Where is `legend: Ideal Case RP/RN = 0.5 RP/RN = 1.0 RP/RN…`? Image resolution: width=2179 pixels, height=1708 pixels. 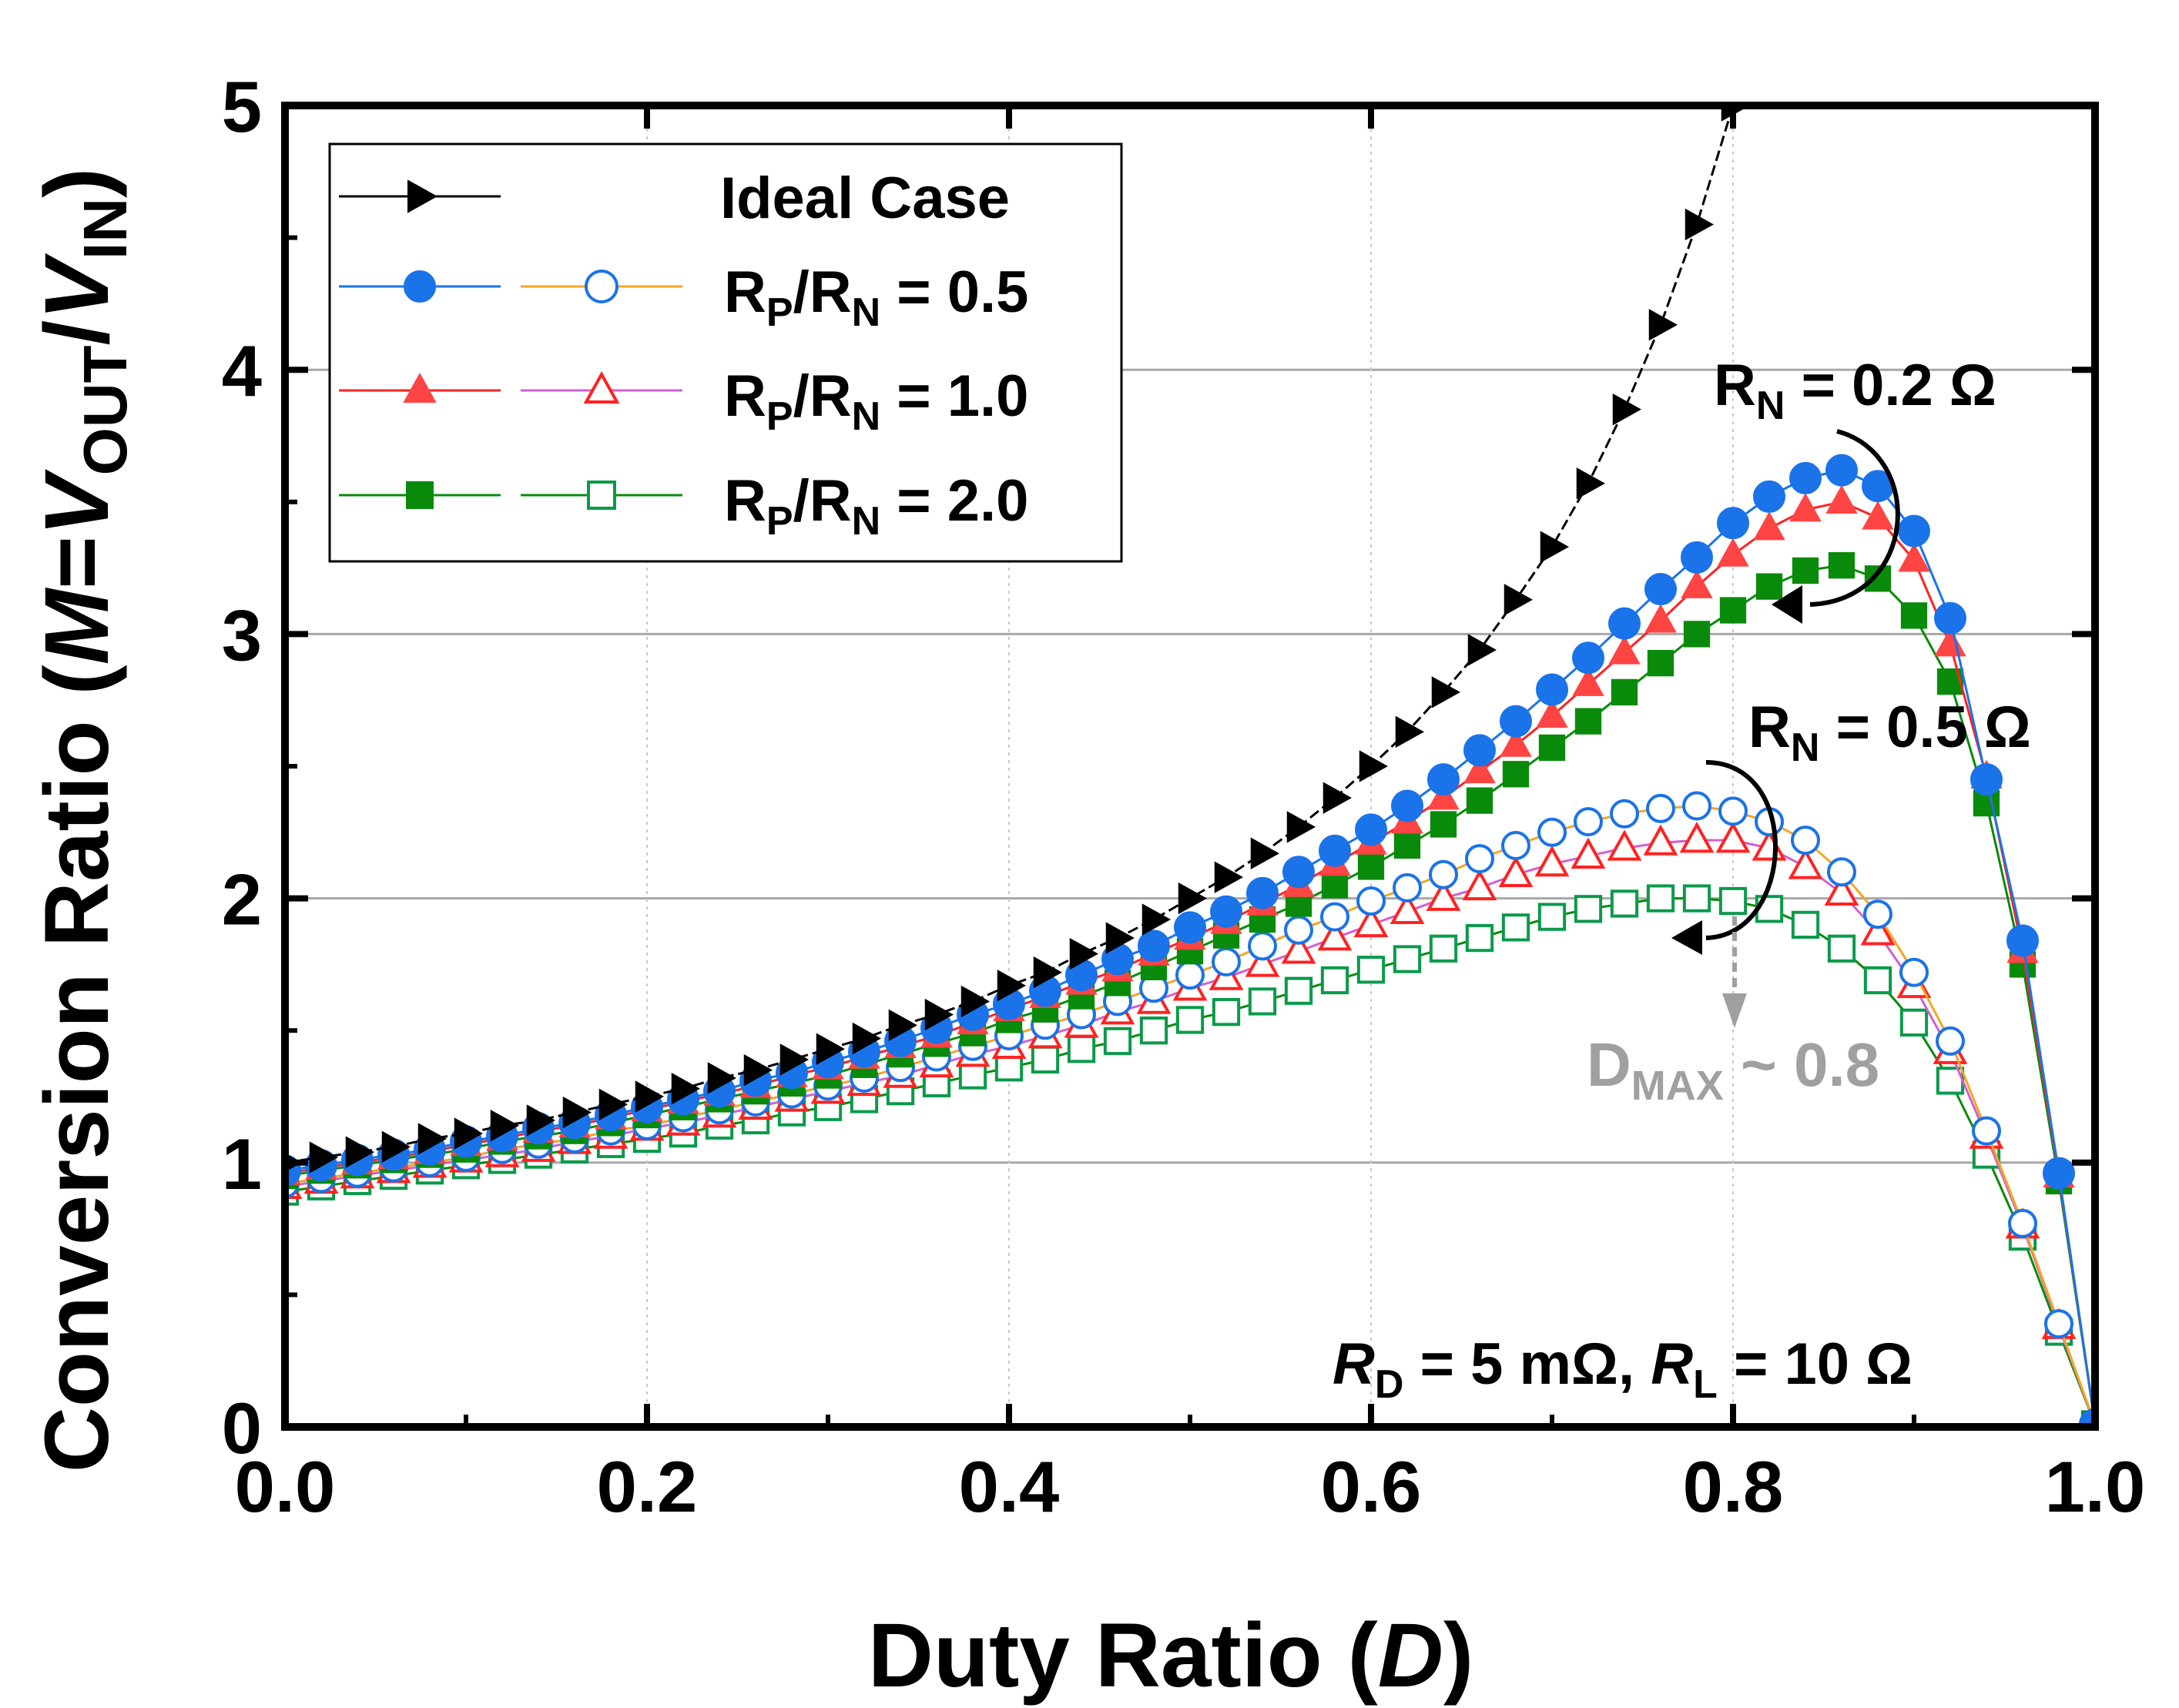
legend: Ideal Case RP/RN = 0.5 RP/RN = 1.0 RP/RN… is located at coordinates (725, 352).